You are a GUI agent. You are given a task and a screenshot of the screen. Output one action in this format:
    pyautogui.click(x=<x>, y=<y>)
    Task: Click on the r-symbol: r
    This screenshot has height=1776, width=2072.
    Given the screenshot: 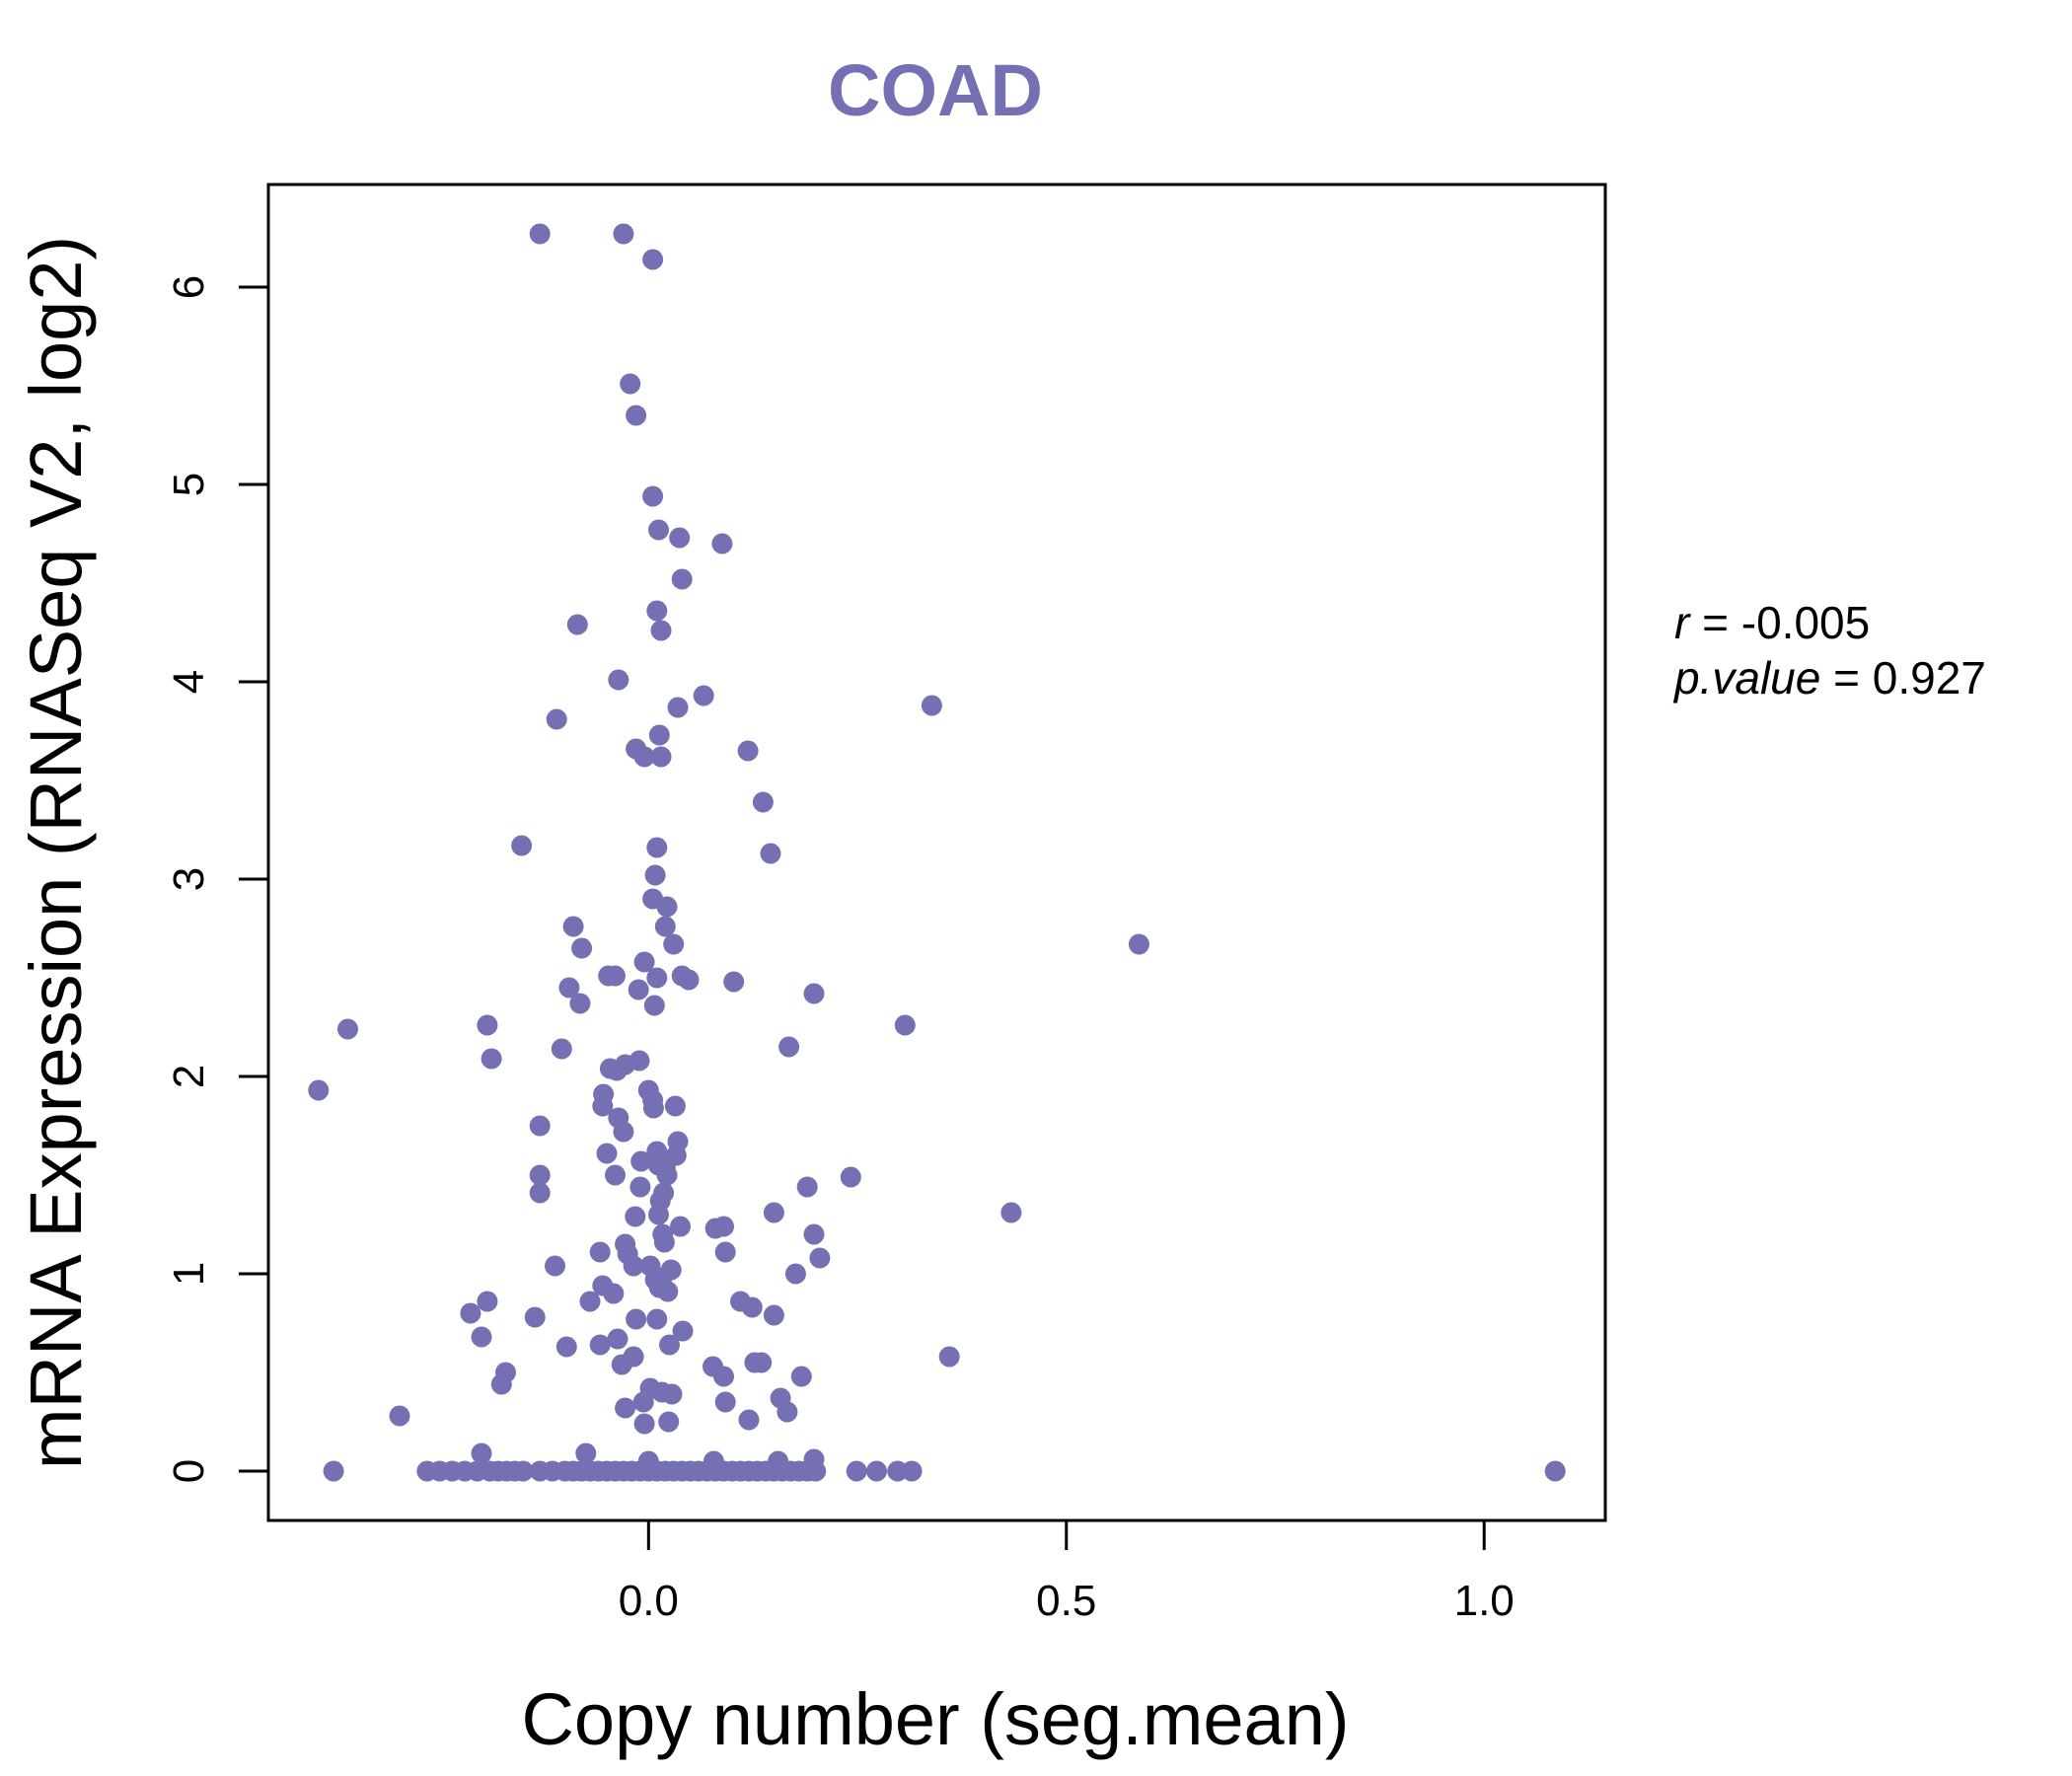 What is the action you would take?
    pyautogui.click(x=1683, y=622)
    